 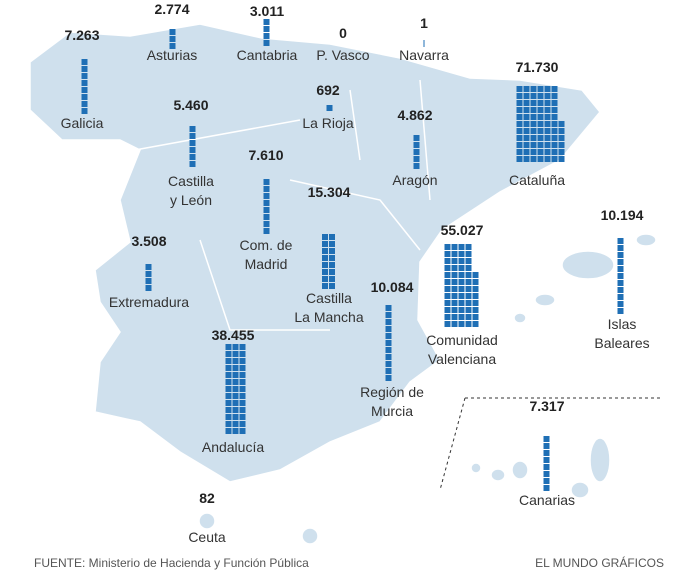 What do you see at coordinates (207, 498) in the screenshot?
I see `value-label: 82` at bounding box center [207, 498].